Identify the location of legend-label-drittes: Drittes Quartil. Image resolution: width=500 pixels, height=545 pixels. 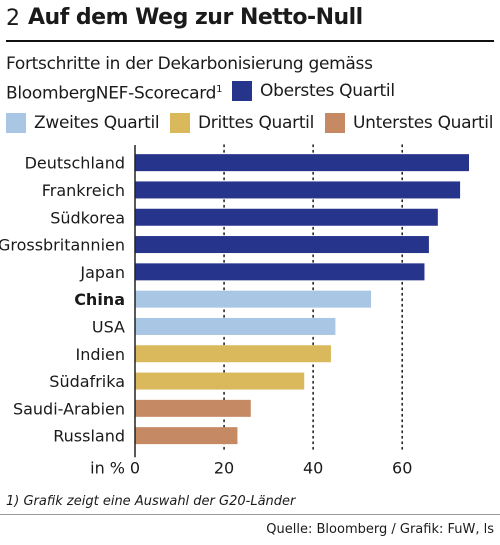
(256, 123).